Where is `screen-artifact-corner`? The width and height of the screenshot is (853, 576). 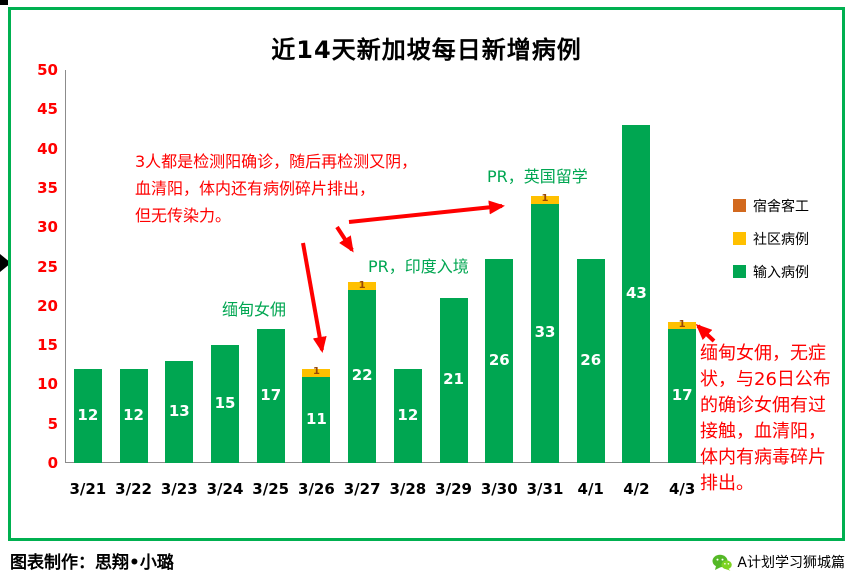 screen-artifact-corner is located at coordinates (4, 2).